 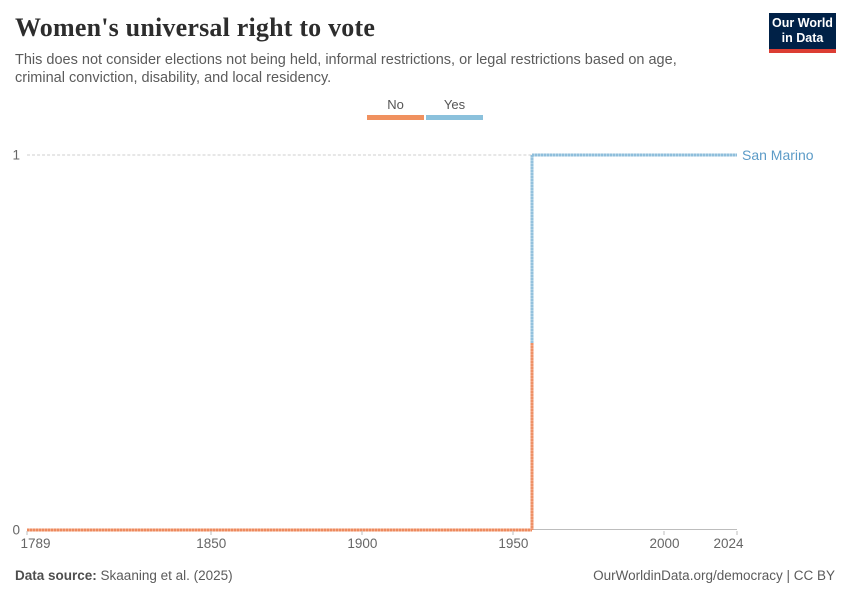 What do you see at coordinates (532, 436) in the screenshot?
I see `riser-bottom-segment` at bounding box center [532, 436].